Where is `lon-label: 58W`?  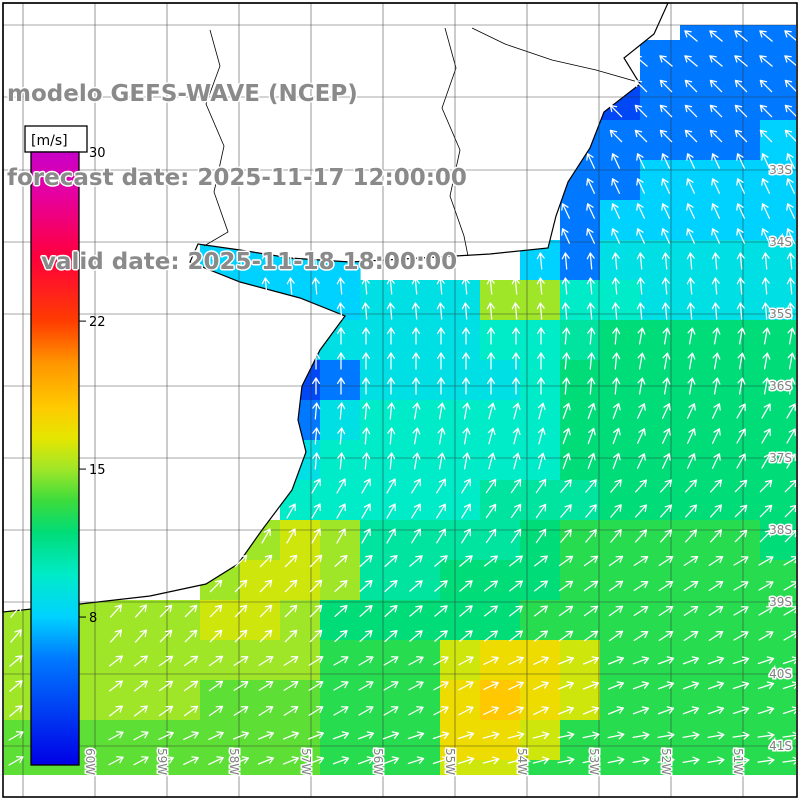
lon-label: 58W is located at coordinates (234, 761).